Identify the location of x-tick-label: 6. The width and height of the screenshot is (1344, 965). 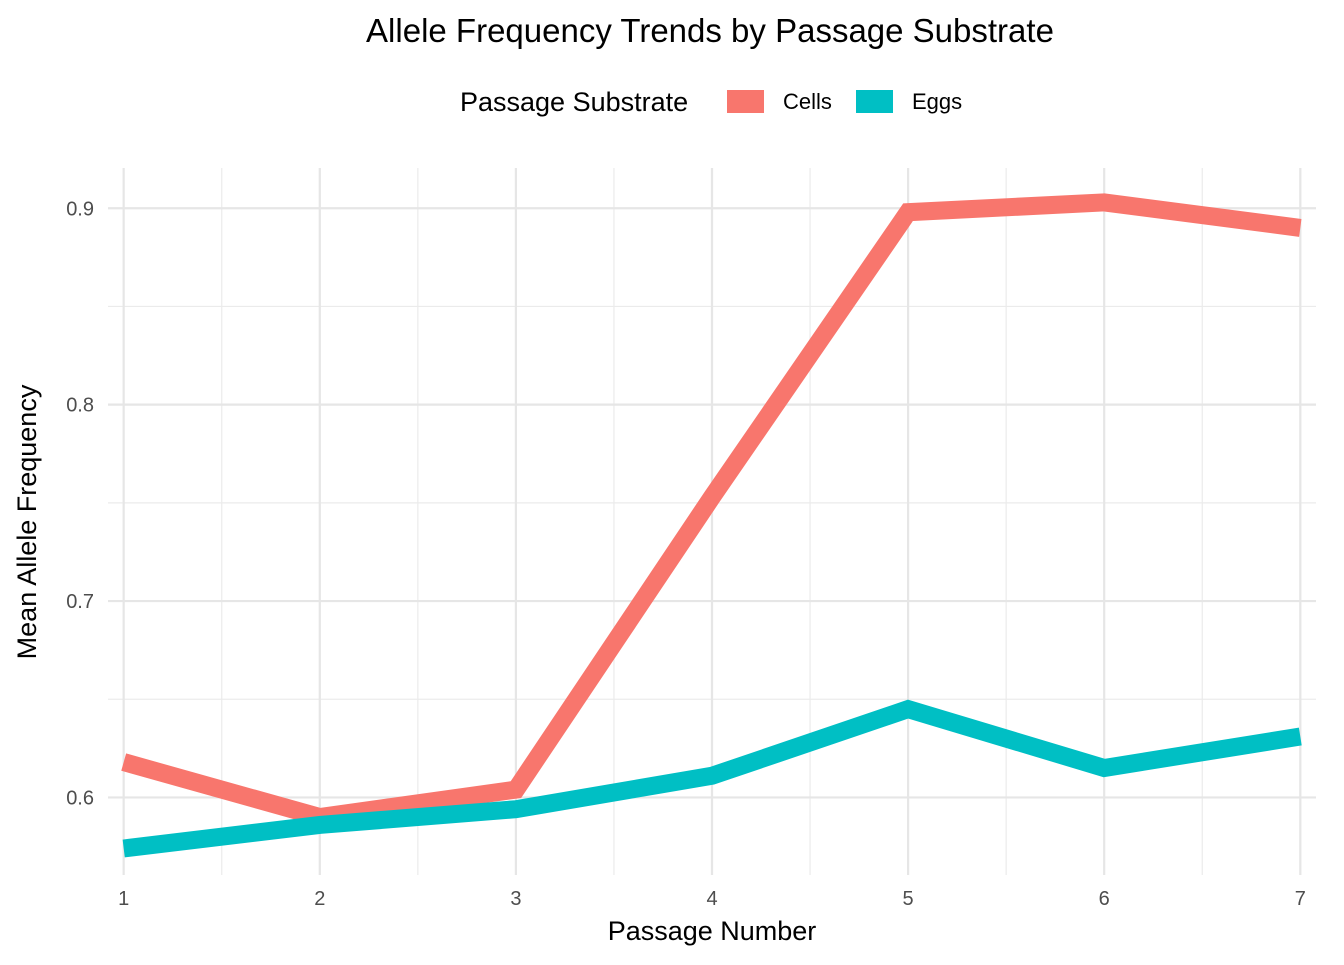
(1104, 899).